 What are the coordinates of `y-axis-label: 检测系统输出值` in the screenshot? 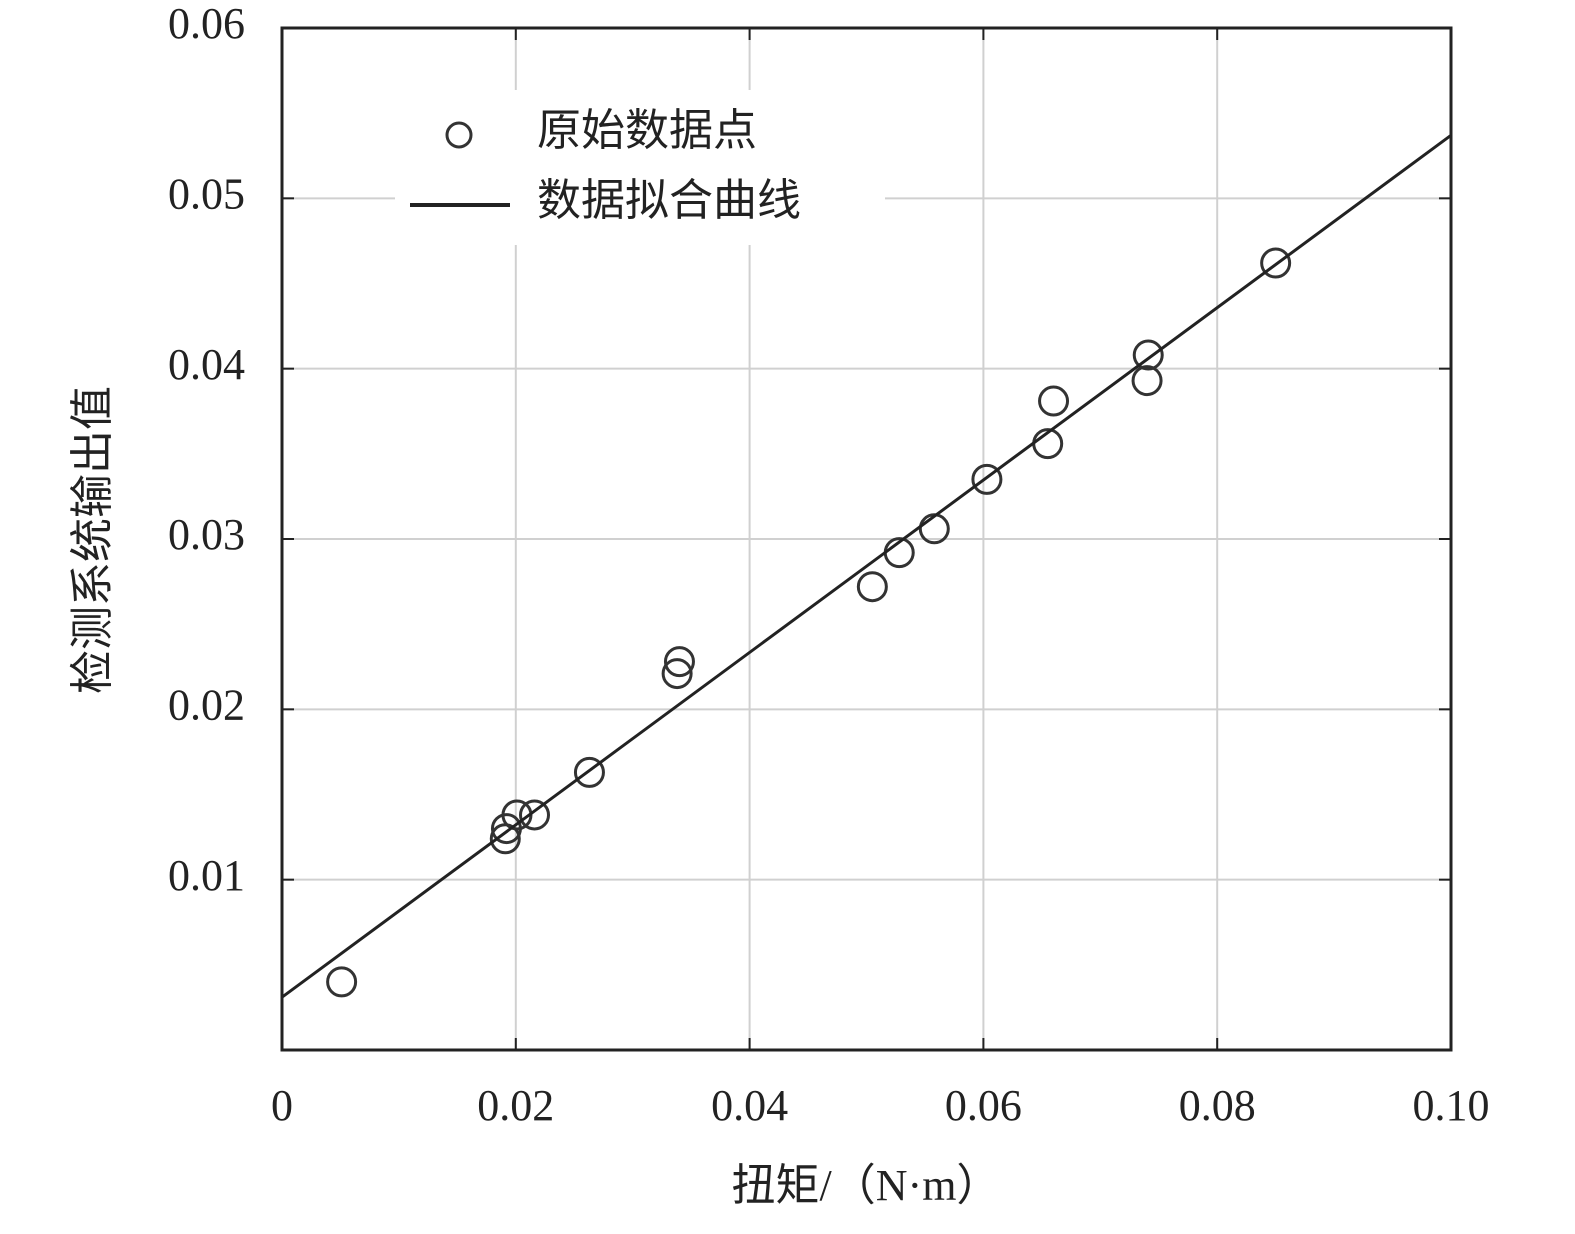 It's located at (92, 540).